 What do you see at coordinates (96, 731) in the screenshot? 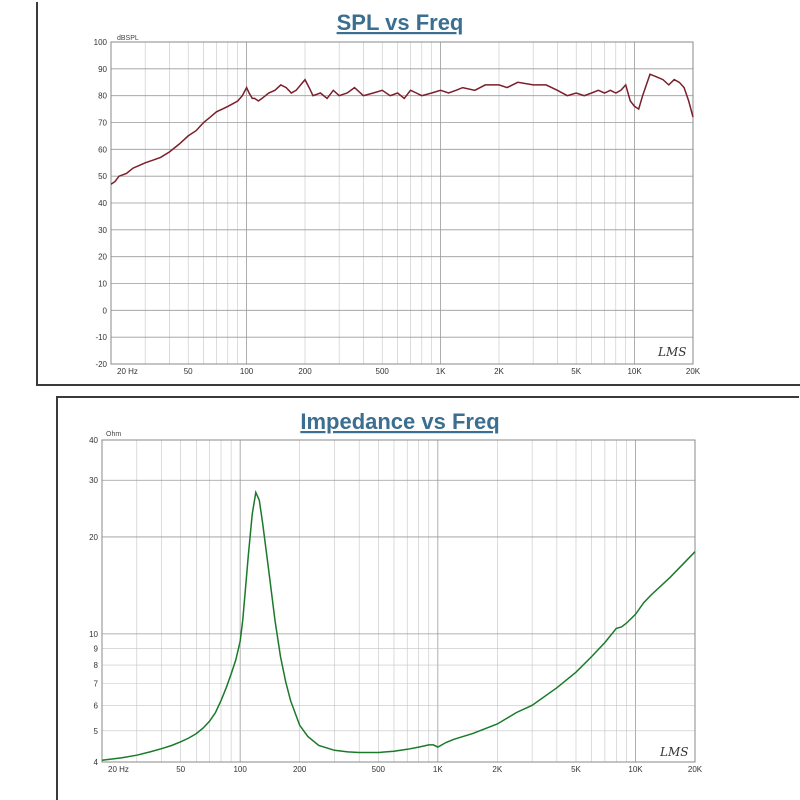
I see `imp-y-tick-label: 5` at bounding box center [96, 731].